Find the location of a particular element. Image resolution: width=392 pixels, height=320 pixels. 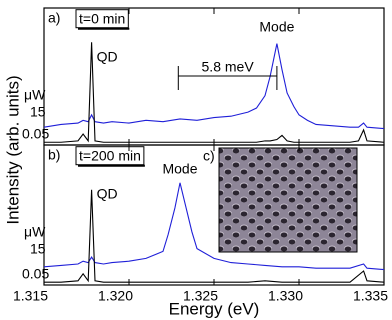

panel-label: b) is located at coordinates (54, 155).